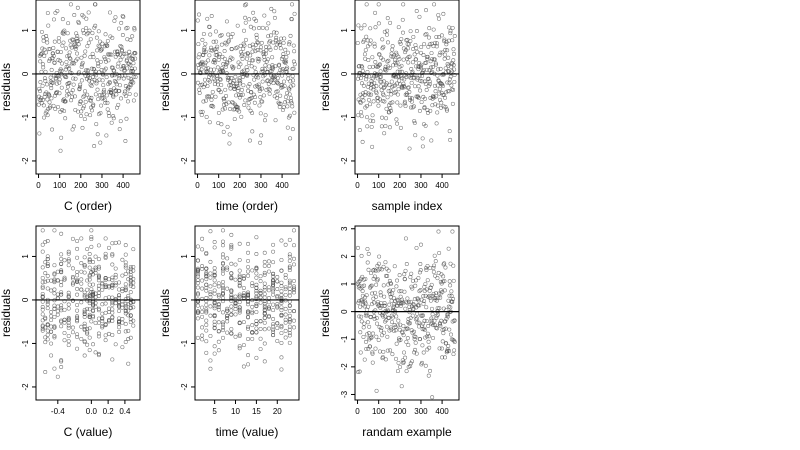 The width and height of the screenshot is (800, 450). Describe the element at coordinates (25, 343) in the screenshot. I see `y-tick-label: -1` at that location.